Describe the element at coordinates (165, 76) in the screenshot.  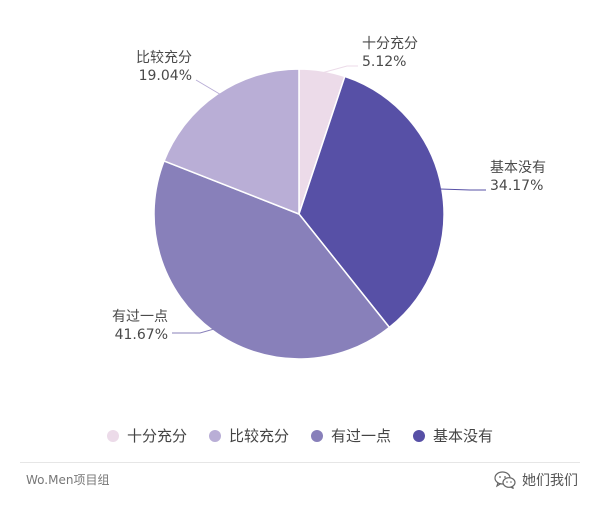
I see `slice-value-label: 19.04%` at that location.